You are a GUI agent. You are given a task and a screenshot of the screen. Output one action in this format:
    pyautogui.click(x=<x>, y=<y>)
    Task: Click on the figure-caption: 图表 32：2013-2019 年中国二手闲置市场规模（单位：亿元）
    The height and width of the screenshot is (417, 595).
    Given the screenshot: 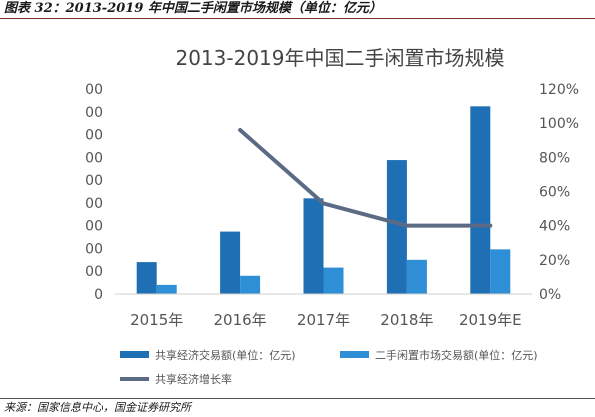 What is the action you would take?
    pyautogui.click(x=193, y=8)
    